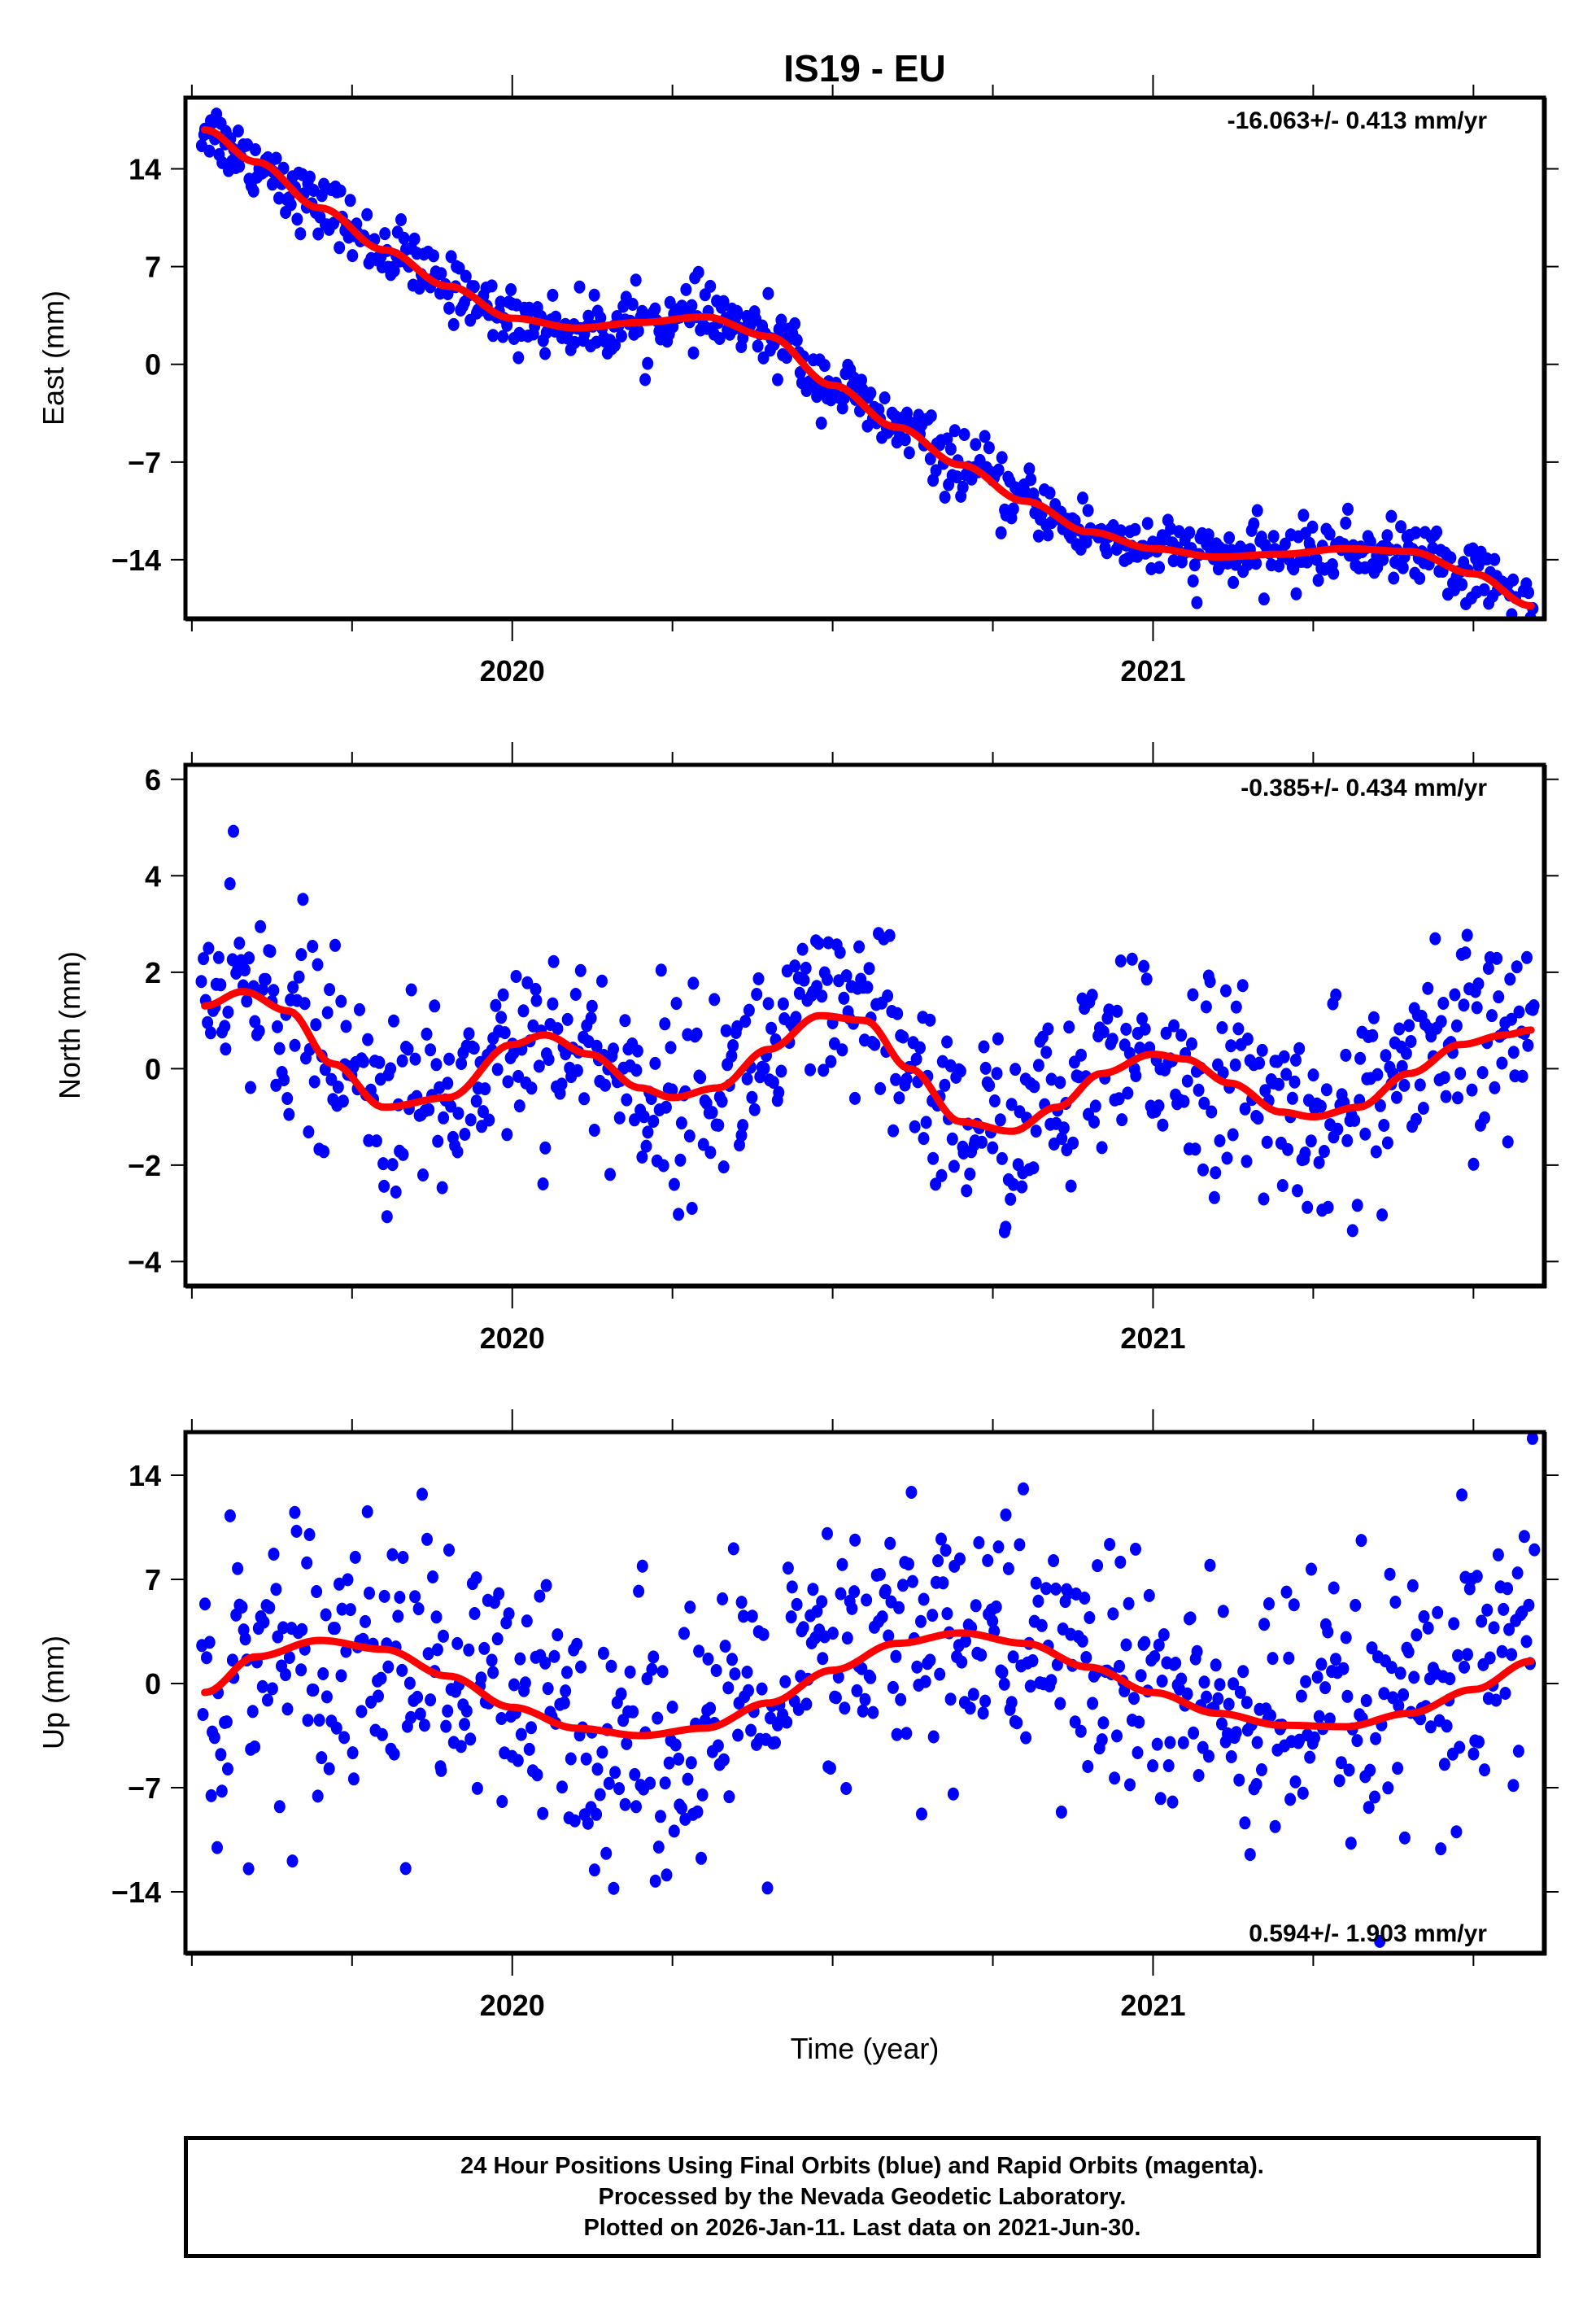 The image size is (1596, 2306). What do you see at coordinates (145, 1475) in the screenshot?
I see `up-ytick-label: 14` at bounding box center [145, 1475].